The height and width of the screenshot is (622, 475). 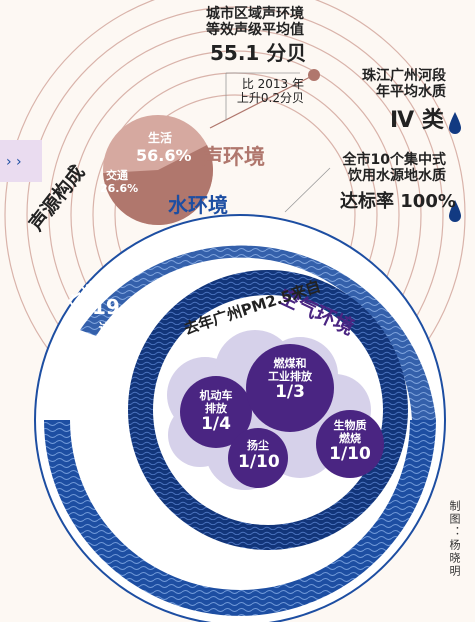 I want to click on river-quality-value: Ⅳ 类, so click(x=417, y=120).